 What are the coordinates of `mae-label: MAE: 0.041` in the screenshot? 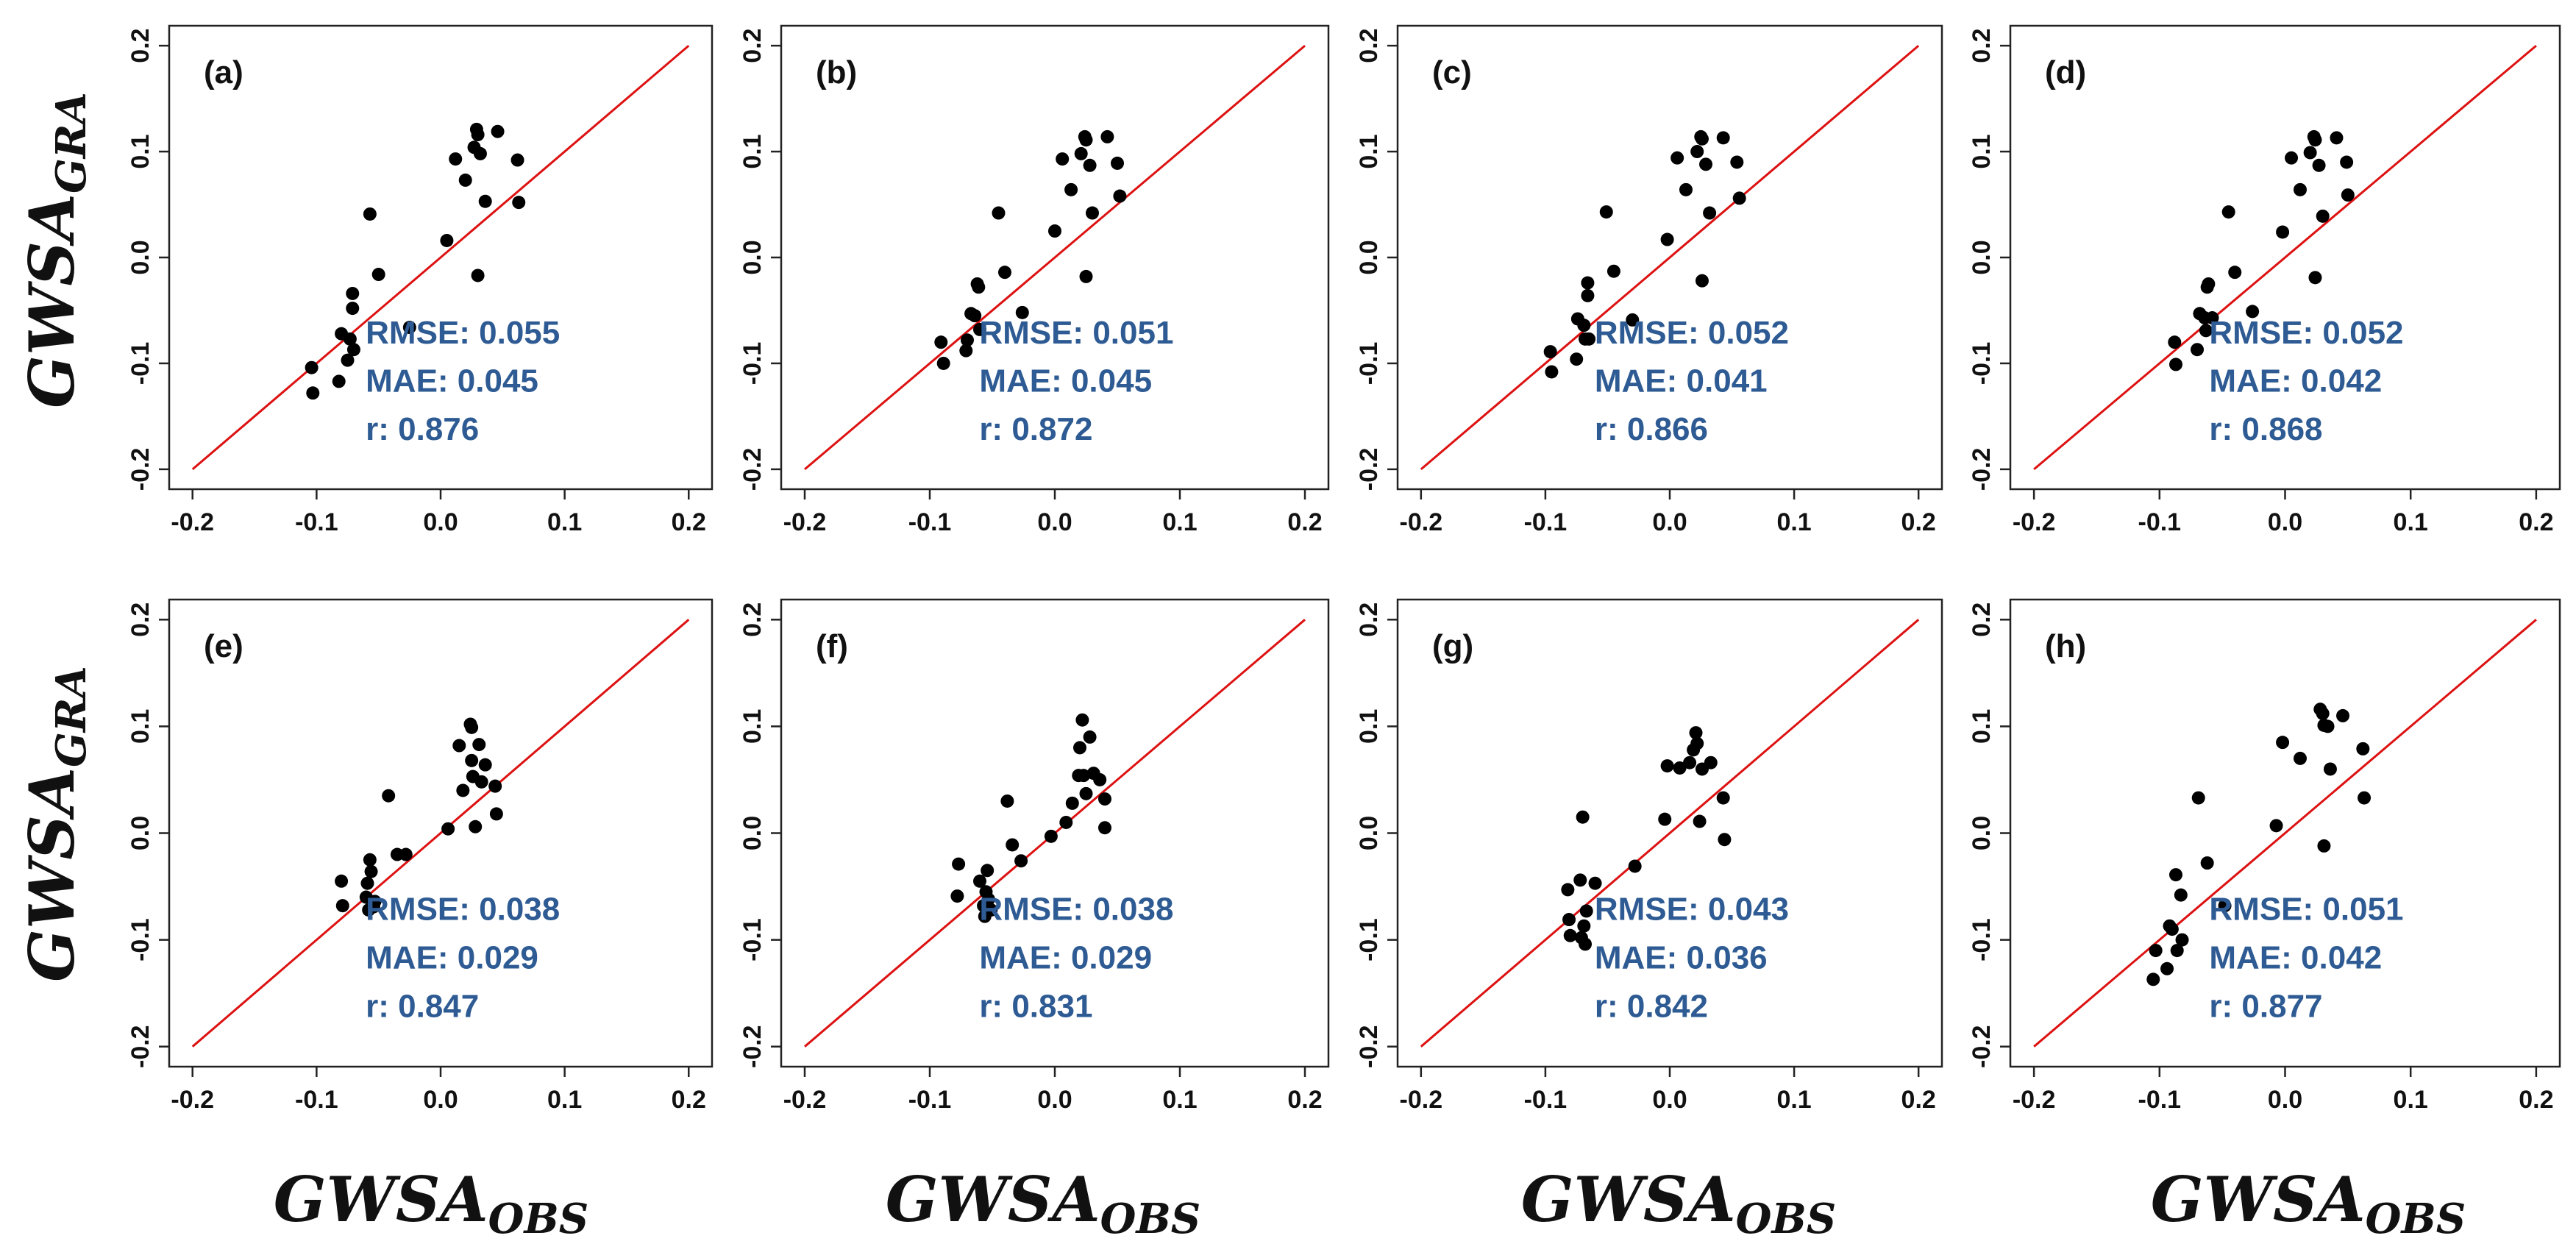 It's located at (1681, 381).